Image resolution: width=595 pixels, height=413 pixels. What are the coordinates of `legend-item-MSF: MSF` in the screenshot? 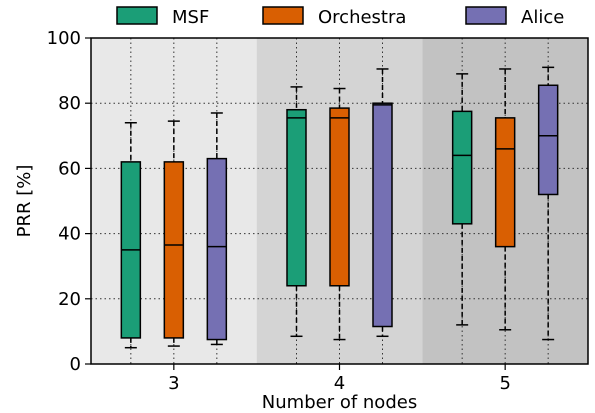 It's located at (162, 17).